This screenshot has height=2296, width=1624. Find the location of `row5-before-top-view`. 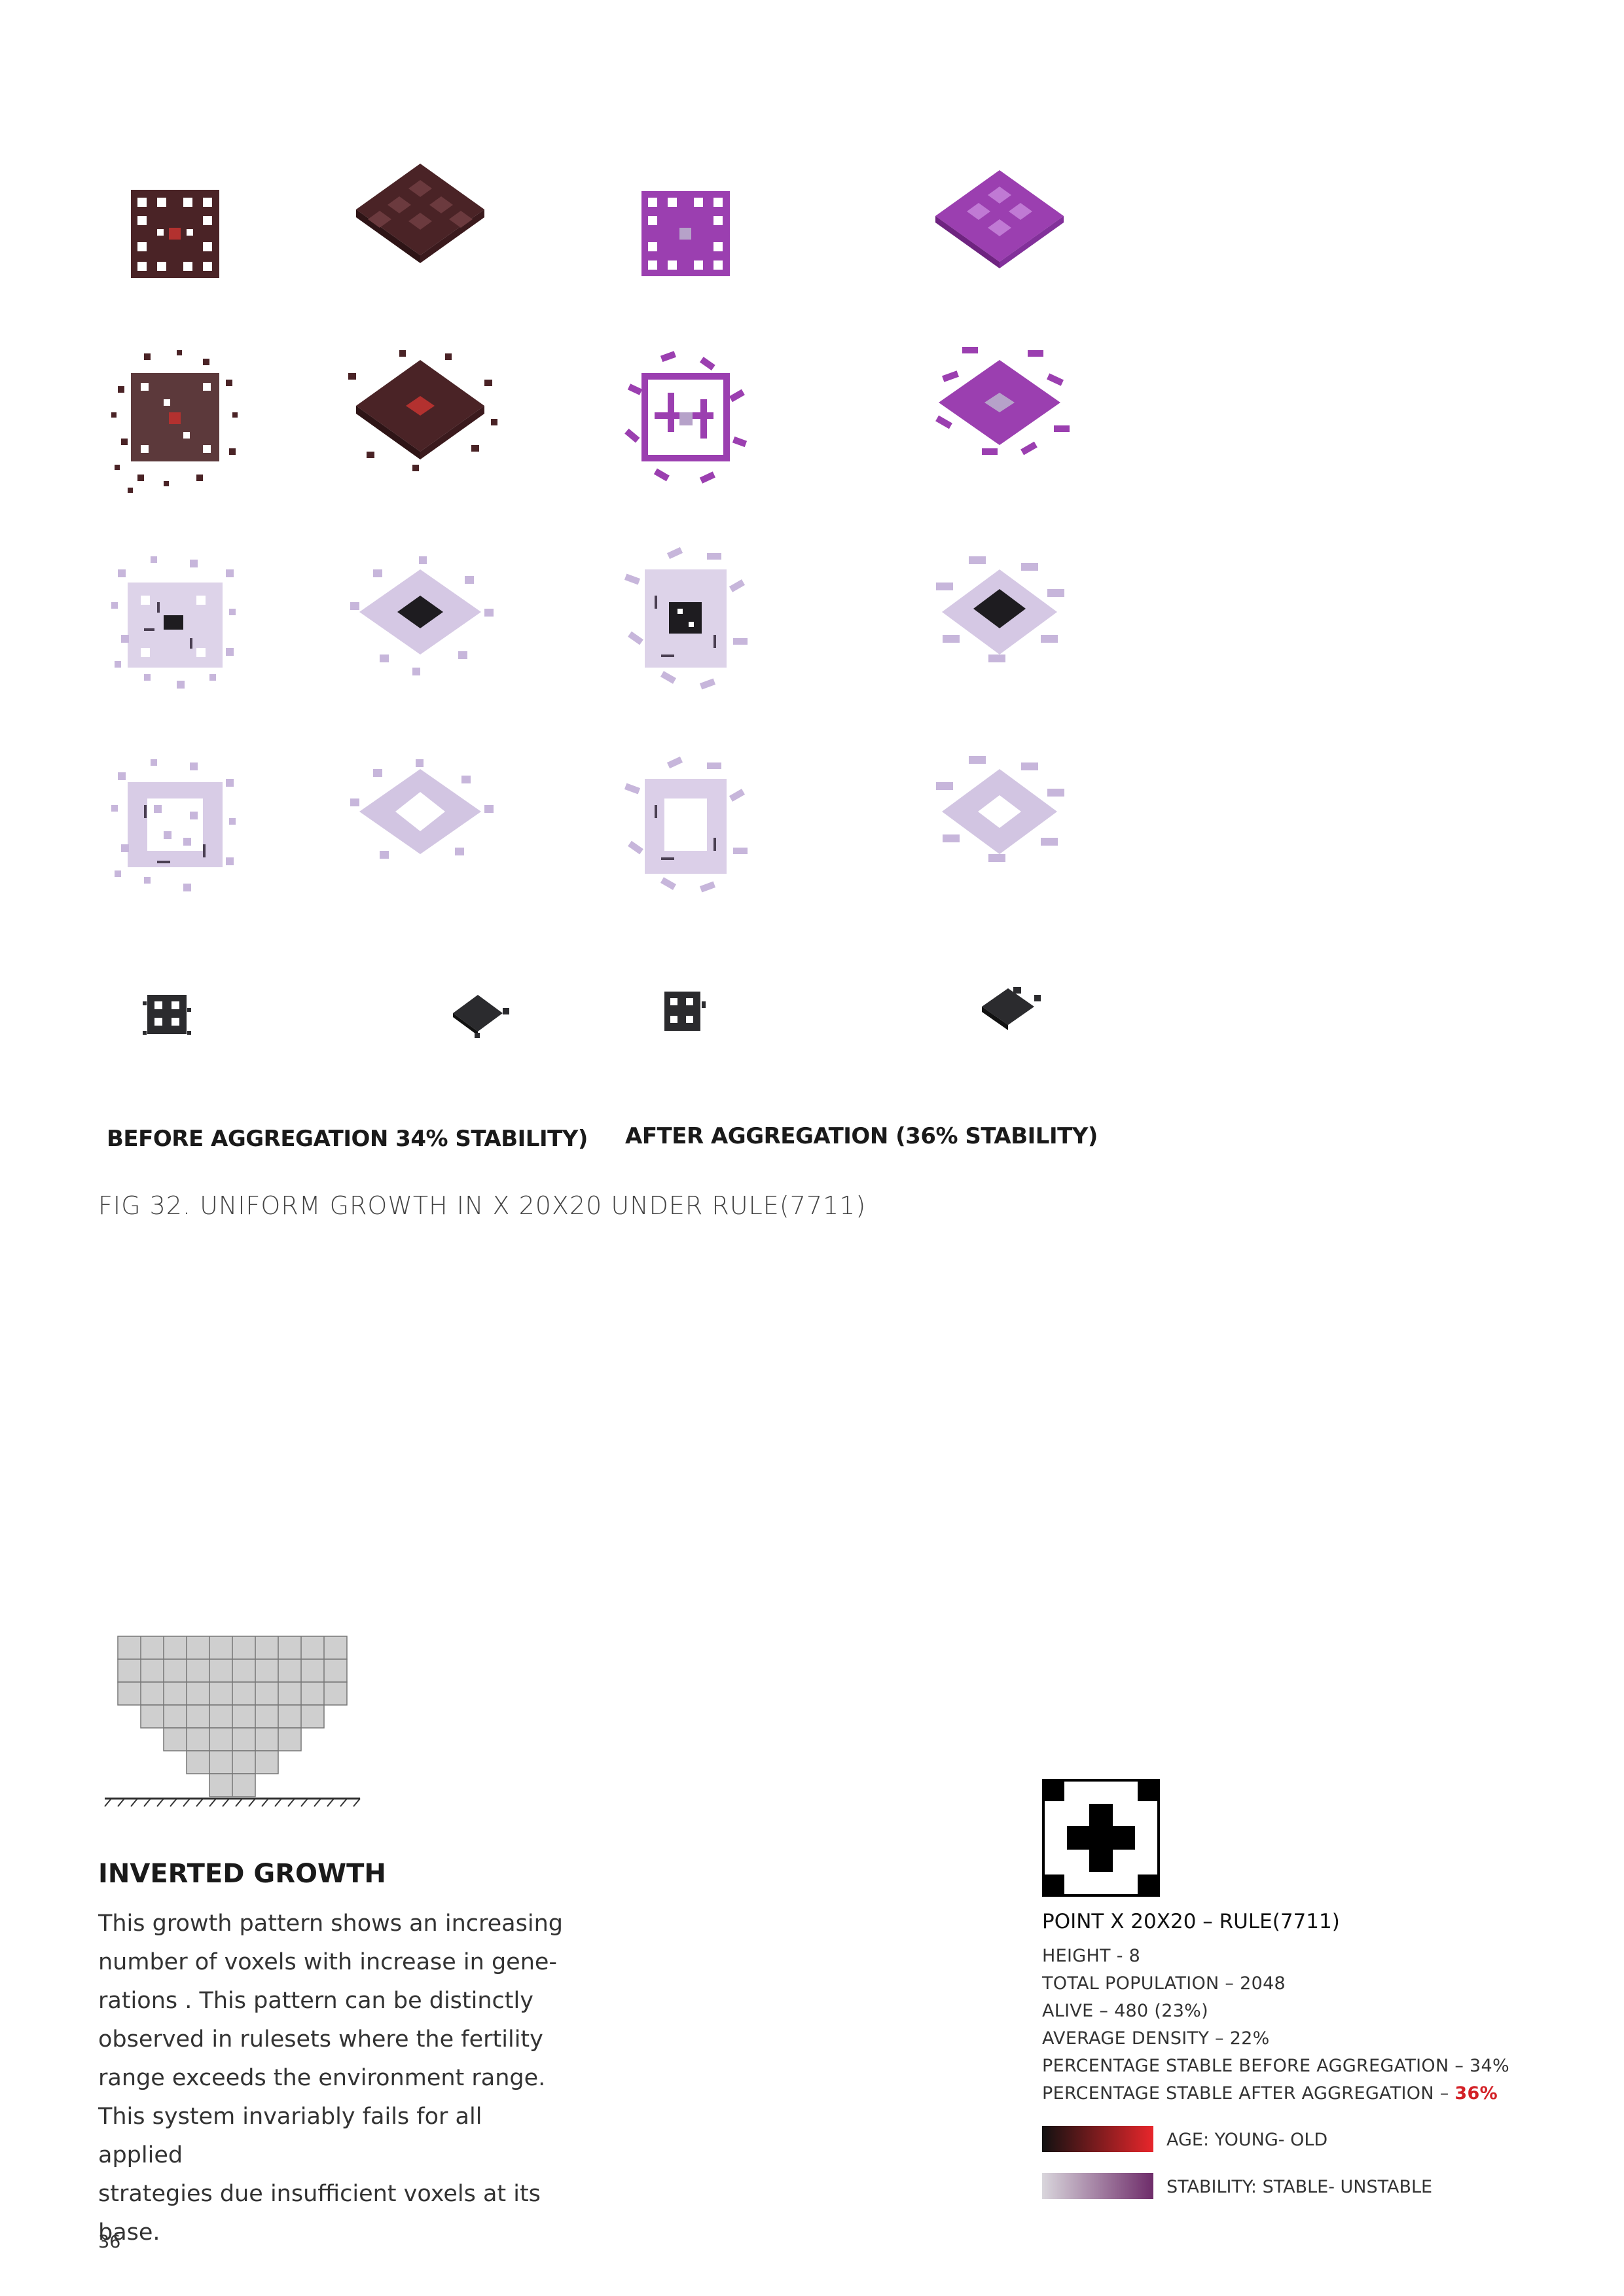

row5-before-top-view is located at coordinates (167, 1015).